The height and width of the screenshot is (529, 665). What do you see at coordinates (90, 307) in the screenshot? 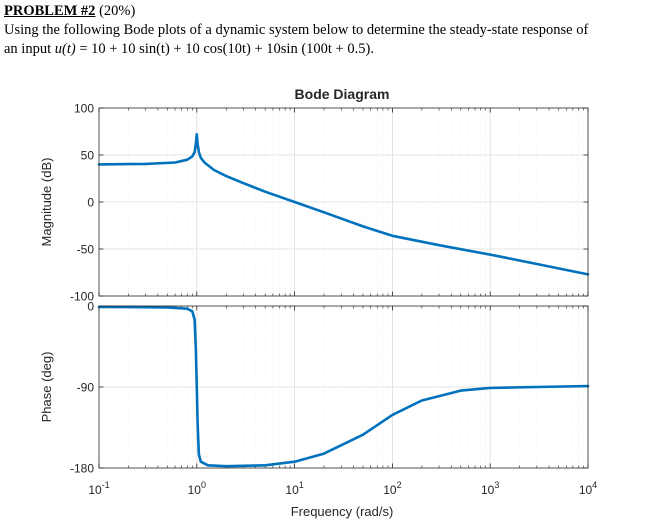
I see `phase-y-tick-label: 0` at bounding box center [90, 307].